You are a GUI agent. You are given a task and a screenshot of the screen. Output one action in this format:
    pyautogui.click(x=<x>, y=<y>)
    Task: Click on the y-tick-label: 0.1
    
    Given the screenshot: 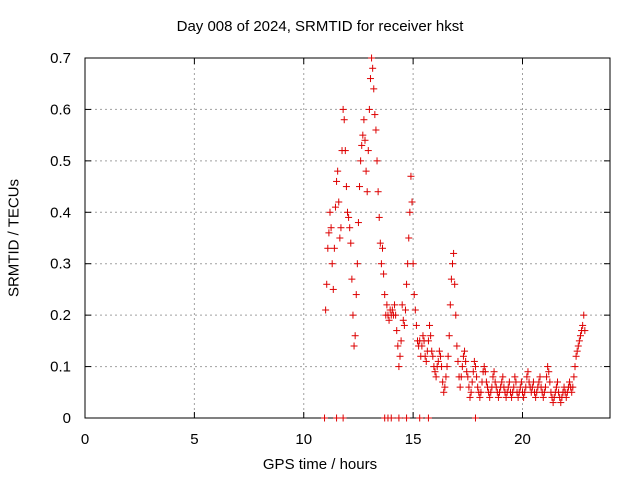 What is the action you would take?
    pyautogui.click(x=60, y=367)
    